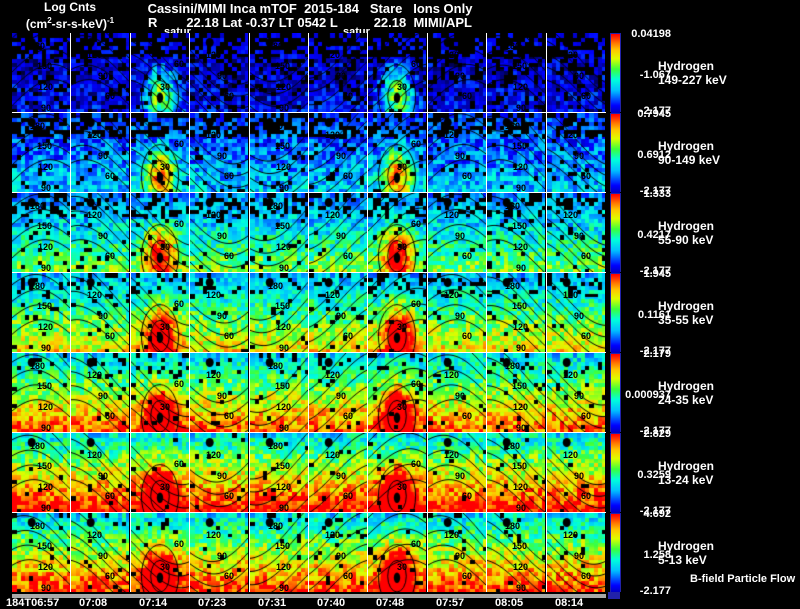 This screenshot has width=800, height=609. I want to click on time-tick-label: 07:40, so click(331, 603).